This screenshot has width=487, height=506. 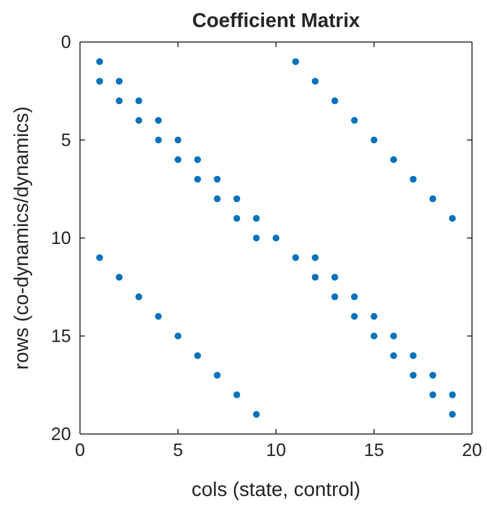 What do you see at coordinates (60, 434) in the screenshot?
I see `y-tick-label: 20` at bounding box center [60, 434].